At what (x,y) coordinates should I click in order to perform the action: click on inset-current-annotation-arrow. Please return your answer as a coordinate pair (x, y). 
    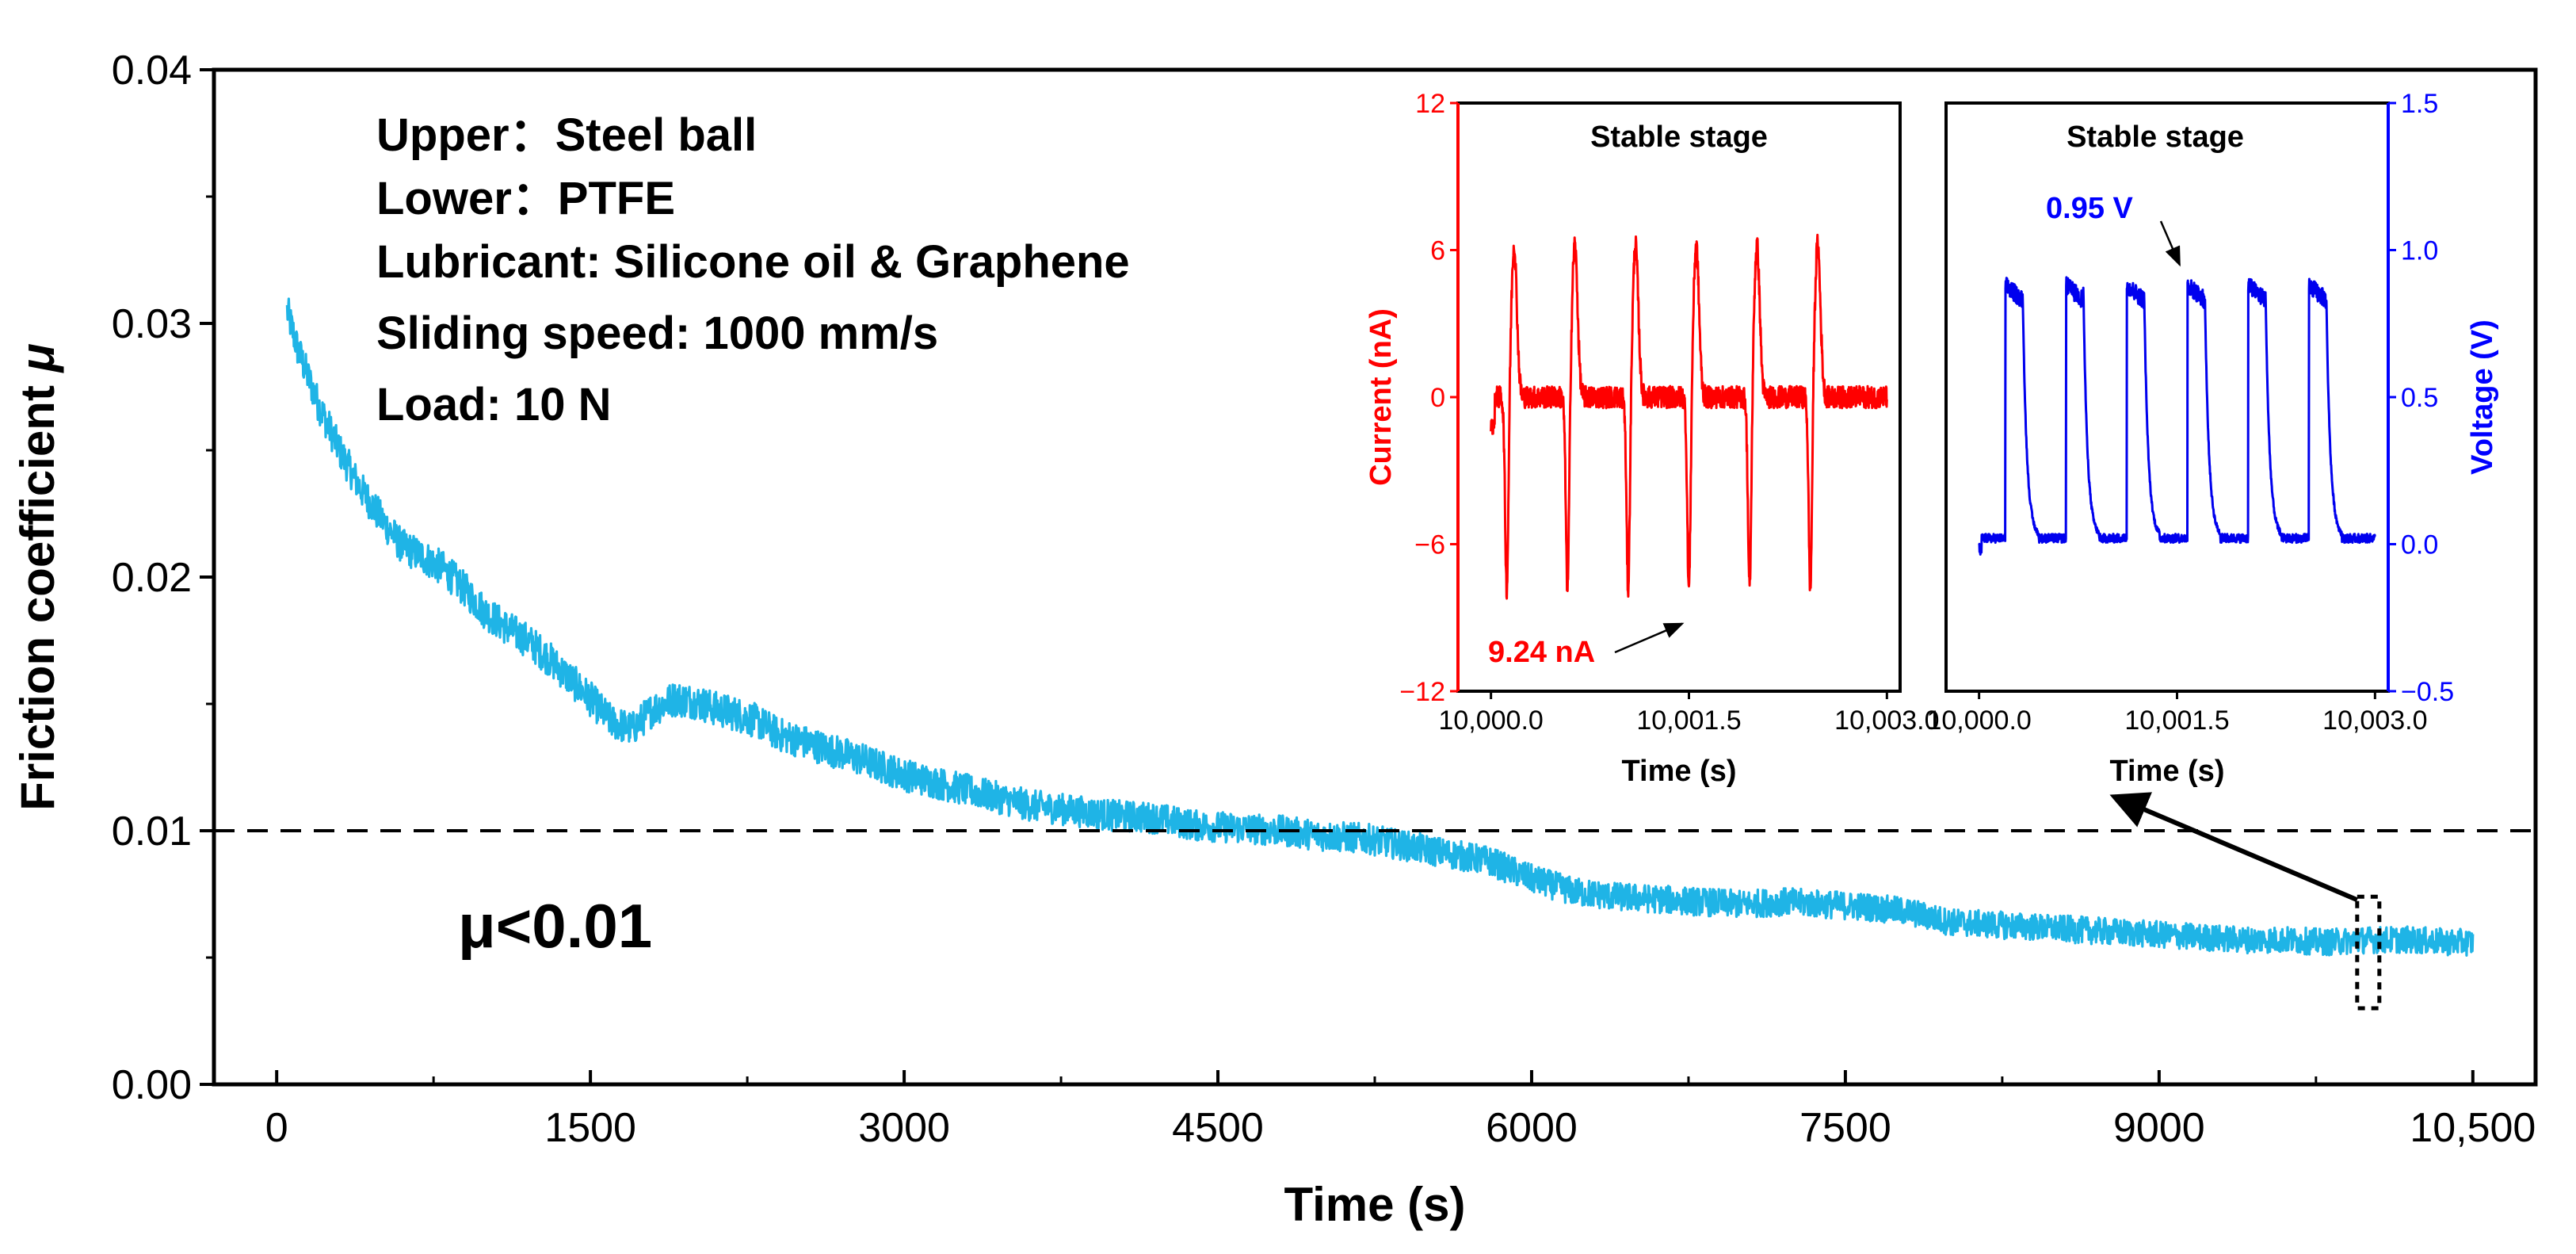
    Looking at the image, I should click on (1649, 638).